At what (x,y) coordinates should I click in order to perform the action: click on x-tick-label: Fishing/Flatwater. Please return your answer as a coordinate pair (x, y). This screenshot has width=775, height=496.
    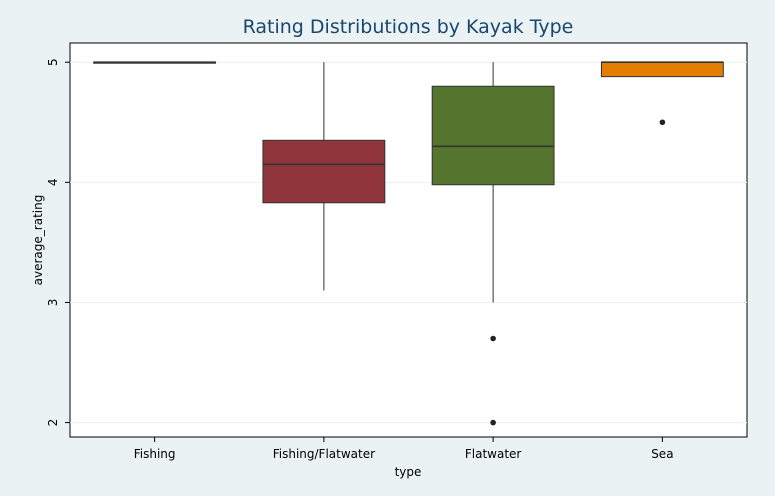
    Looking at the image, I should click on (324, 454).